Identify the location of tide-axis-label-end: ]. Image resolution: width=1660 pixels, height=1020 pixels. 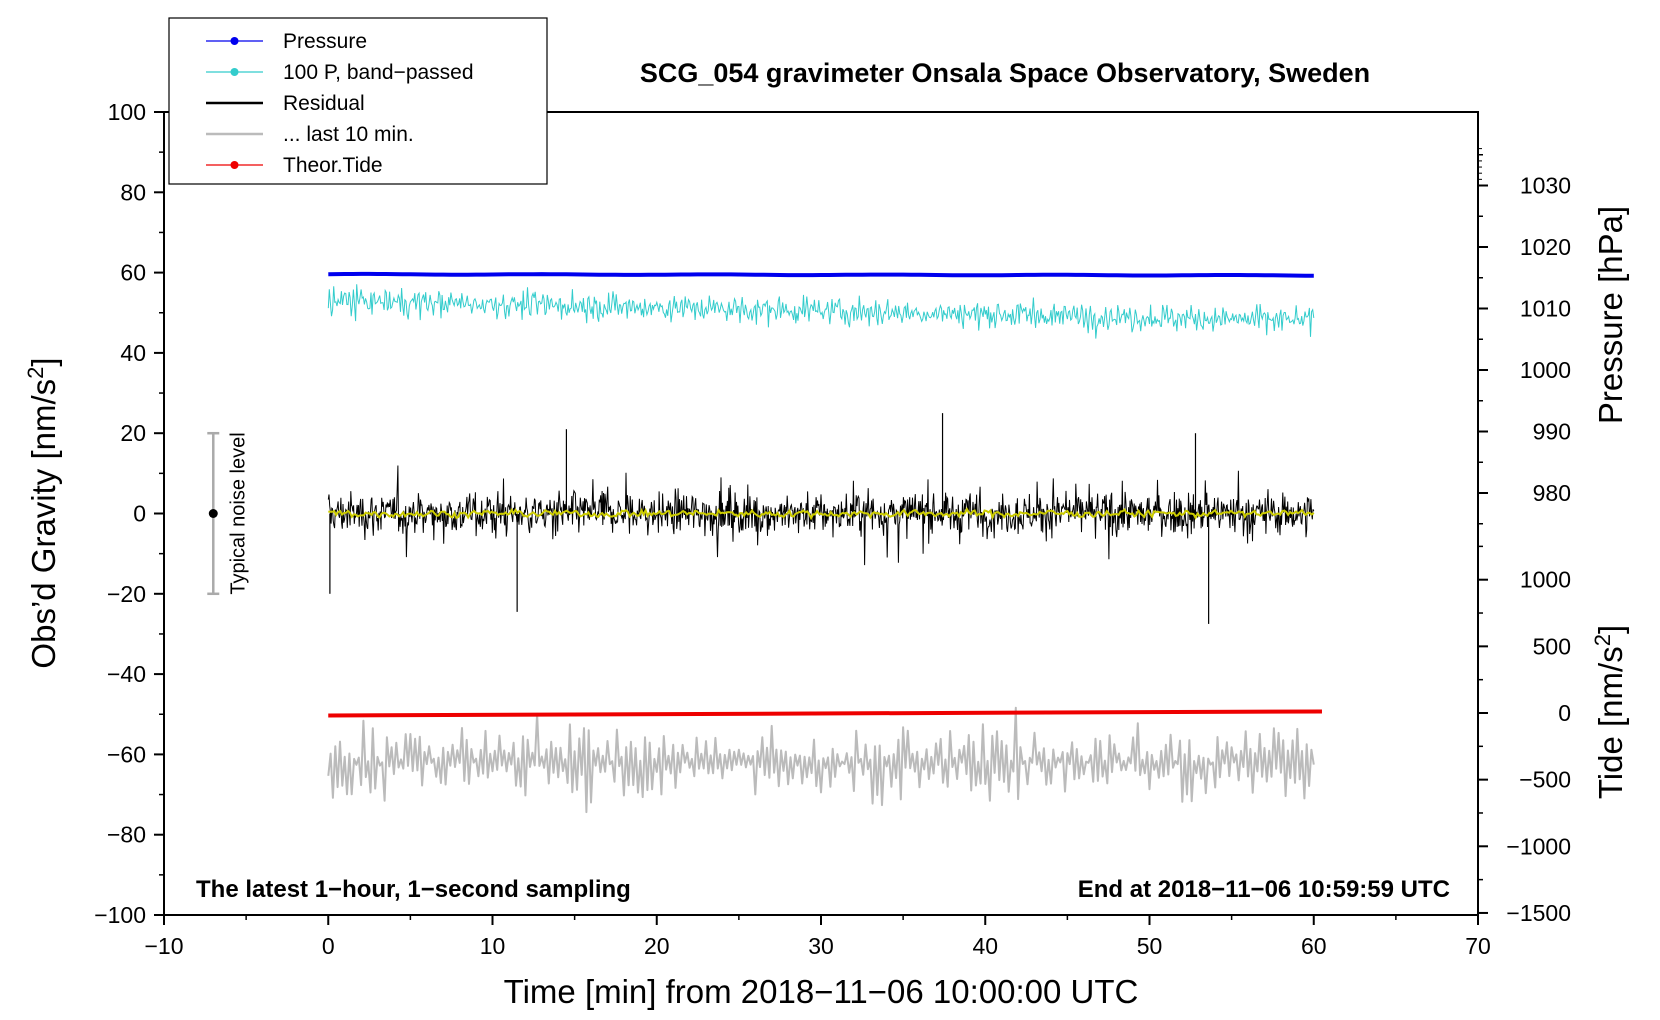
(1610, 629).